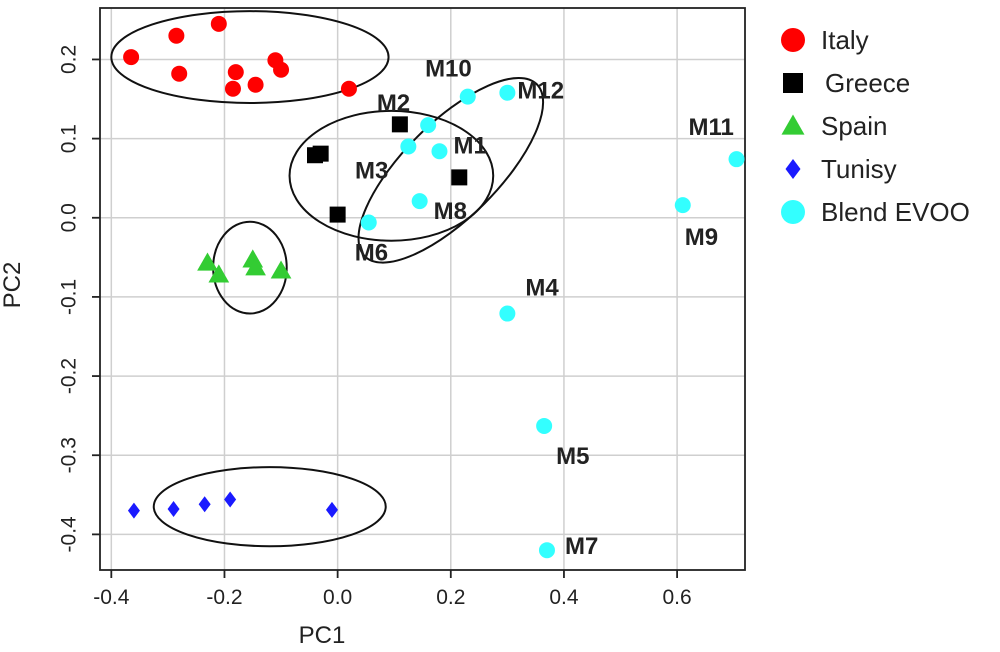 This screenshot has height=652, width=1000. What do you see at coordinates (859, 169) in the screenshot?
I see `legend-label-tunisy: Tunisy` at bounding box center [859, 169].